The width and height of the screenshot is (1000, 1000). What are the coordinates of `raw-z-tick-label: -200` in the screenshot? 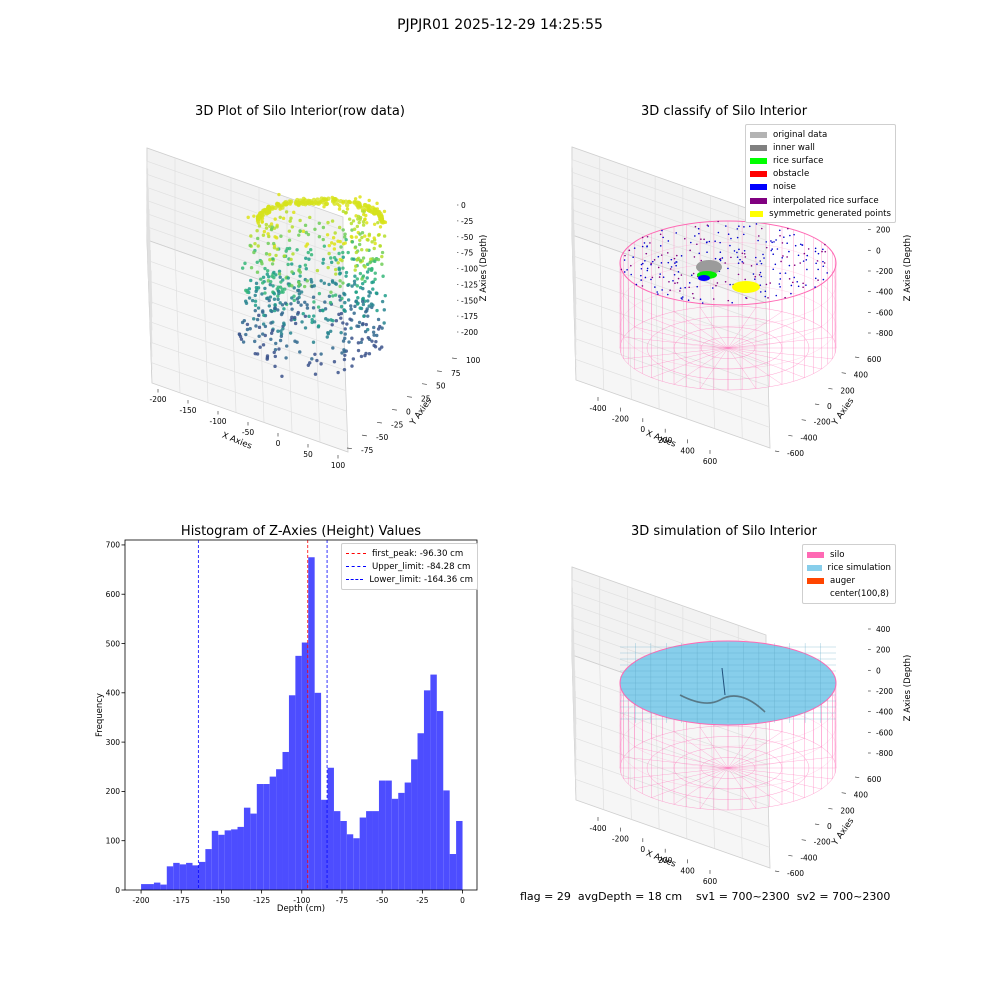 It's located at (469, 332).